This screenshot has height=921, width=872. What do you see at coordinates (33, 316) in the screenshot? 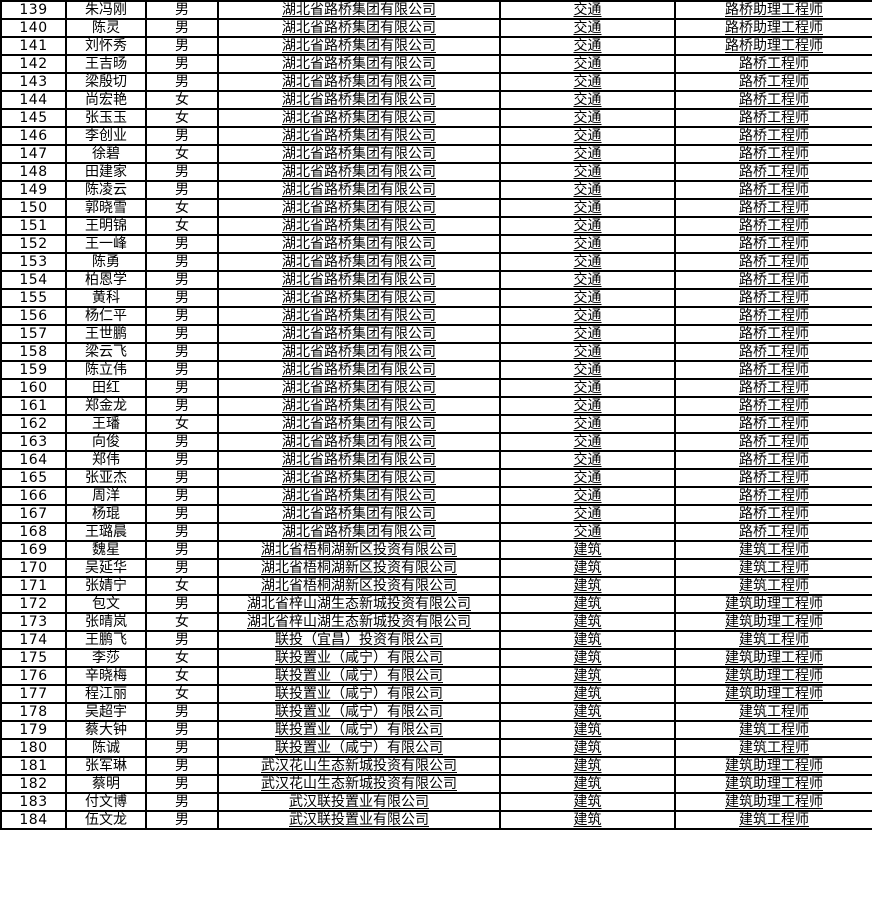
I see `cell-number: 156` at bounding box center [33, 316].